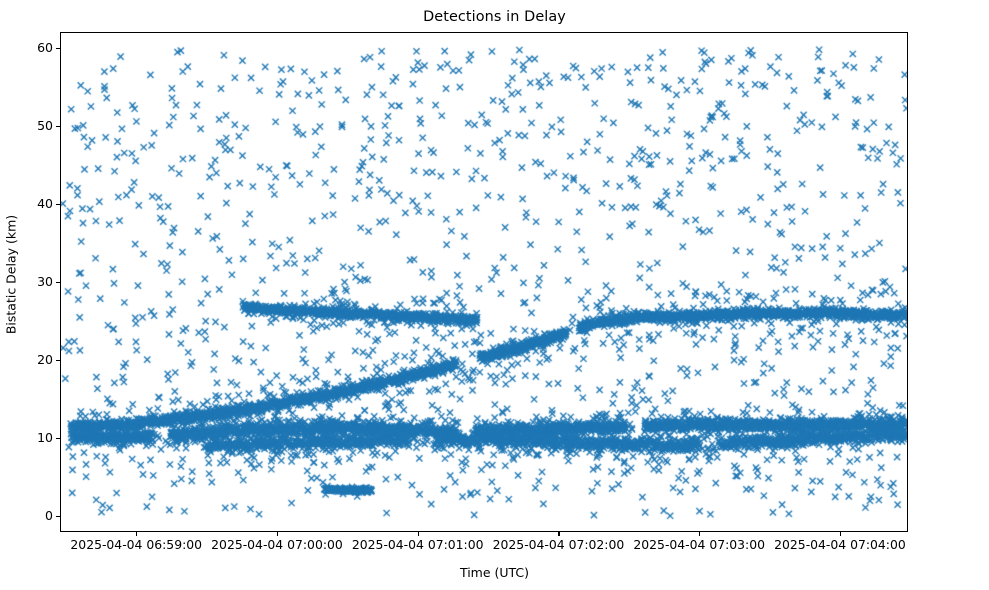 Image resolution: width=989 pixels, height=590 pixels. What do you see at coordinates (136, 544) in the screenshot?
I see `x-tick-label: 2025-04-04 06:59:00` at bounding box center [136, 544].